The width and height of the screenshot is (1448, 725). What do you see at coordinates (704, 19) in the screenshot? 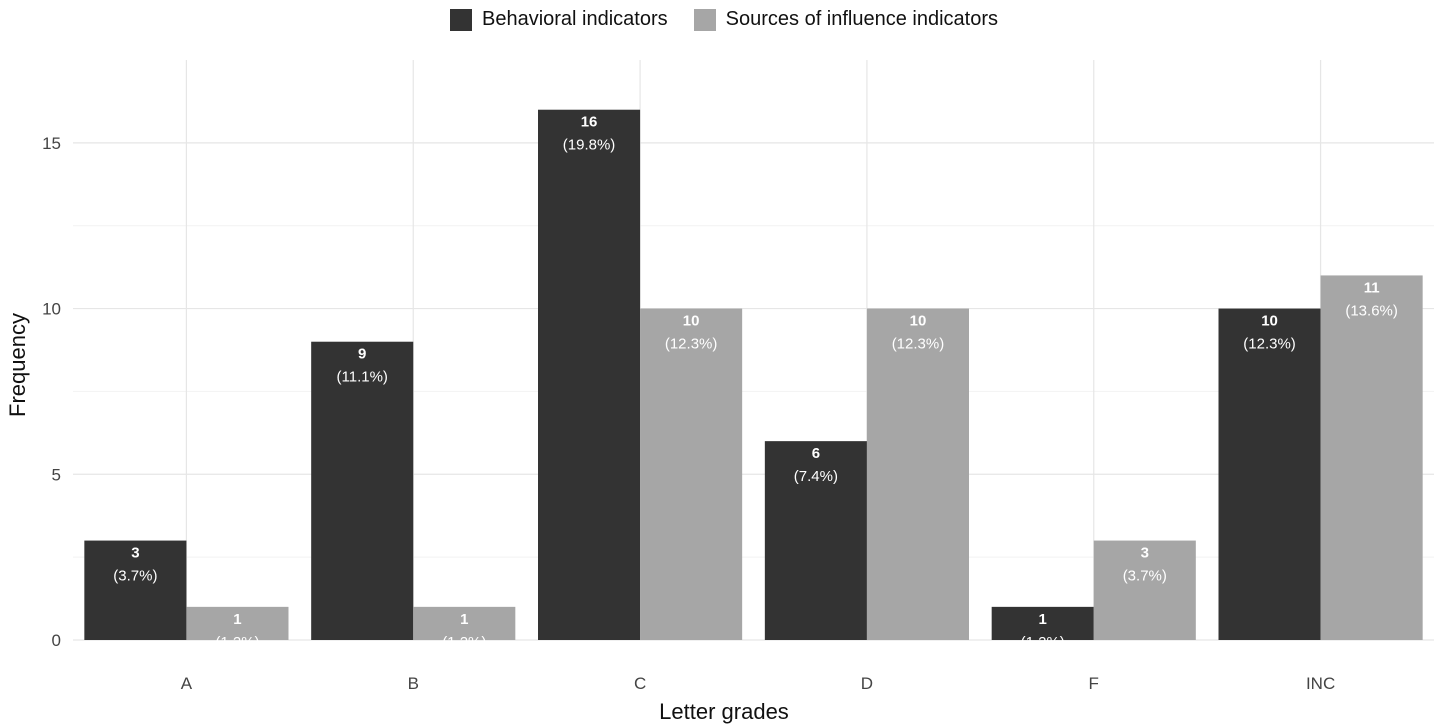
I see `legend-swatch-sources` at bounding box center [704, 19].